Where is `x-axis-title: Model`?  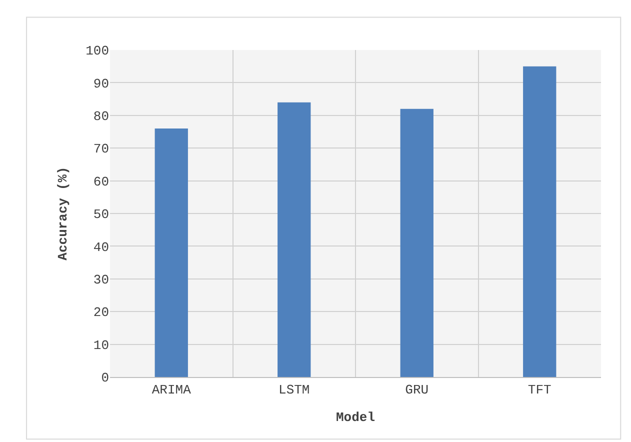 x-axis-title: Model is located at coordinates (356, 418).